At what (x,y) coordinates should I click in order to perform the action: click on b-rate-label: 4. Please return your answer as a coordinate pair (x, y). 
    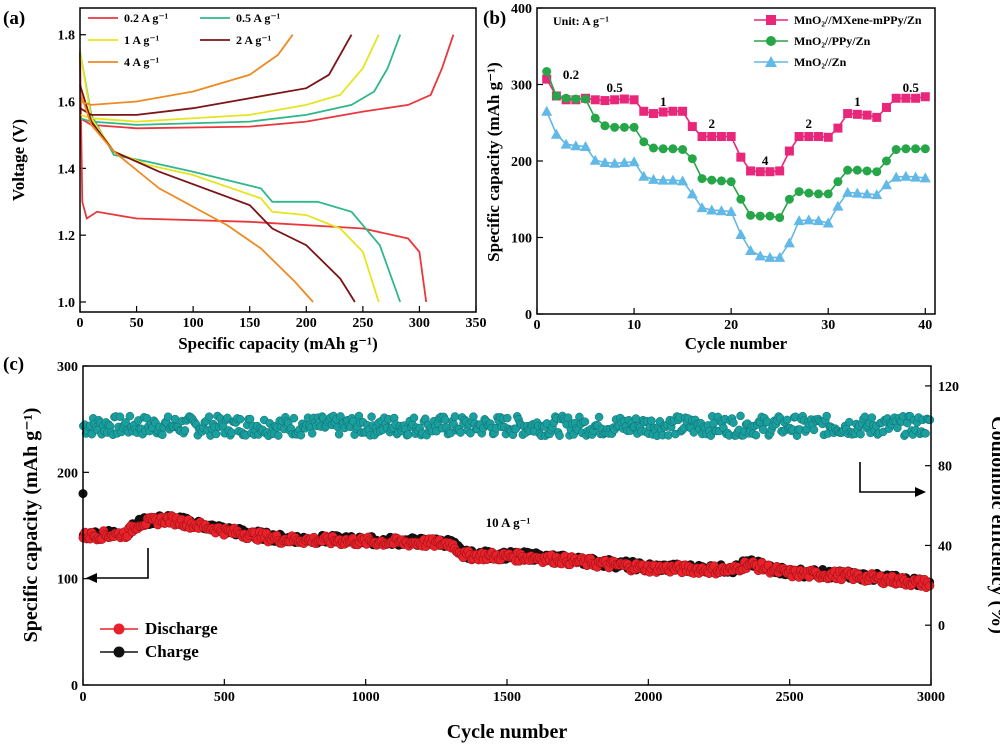
    Looking at the image, I should click on (765, 160).